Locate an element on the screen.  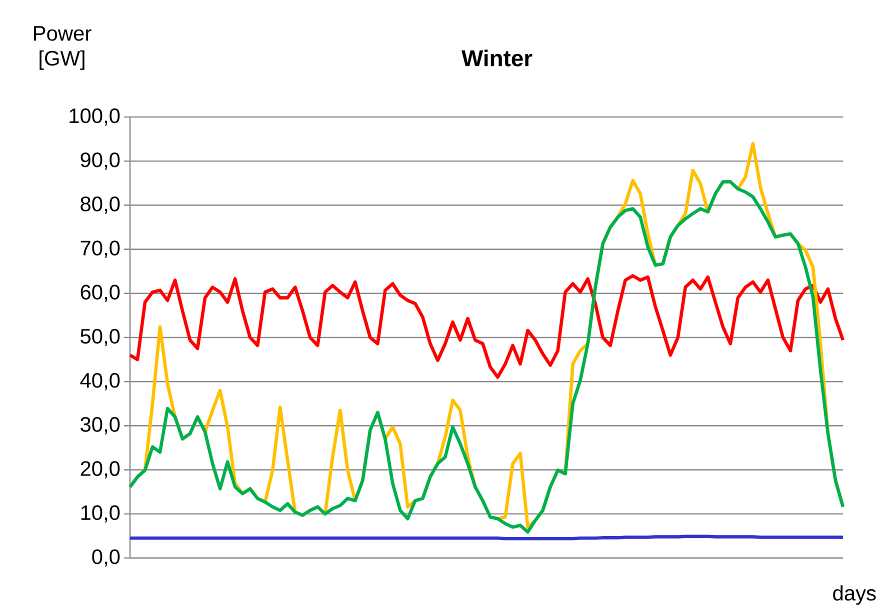
x-axis-title: days is located at coordinates (854, 595).